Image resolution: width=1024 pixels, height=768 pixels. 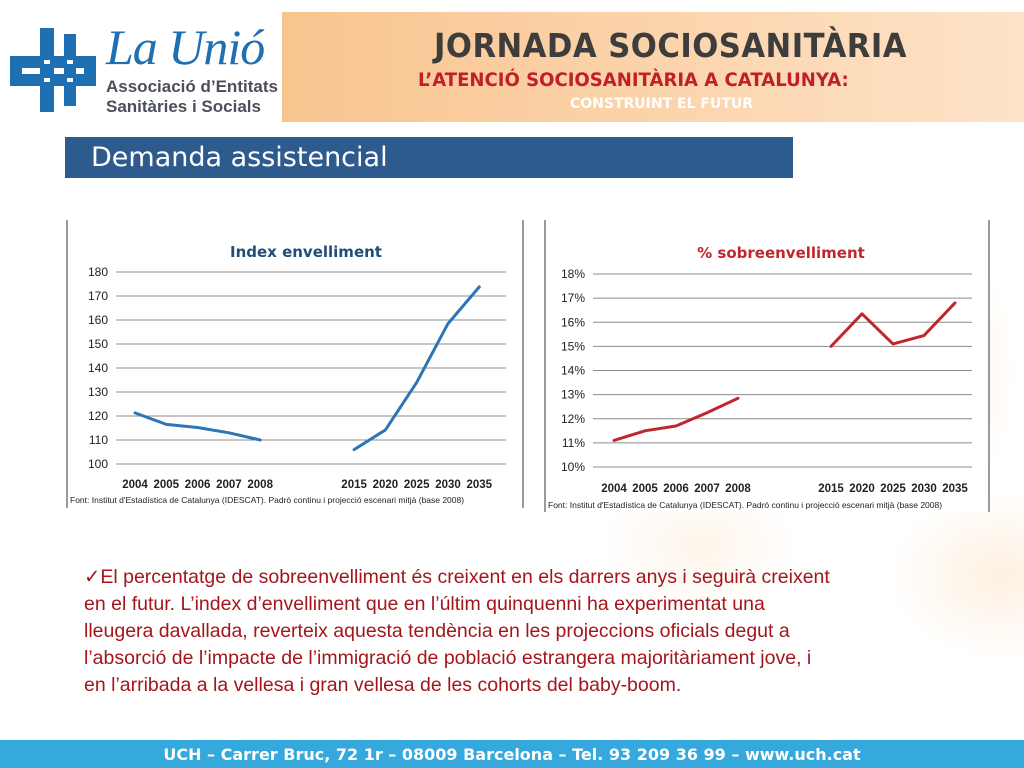 What do you see at coordinates (573, 443) in the screenshot?
I see `y-tick-label: 11%` at bounding box center [573, 443].